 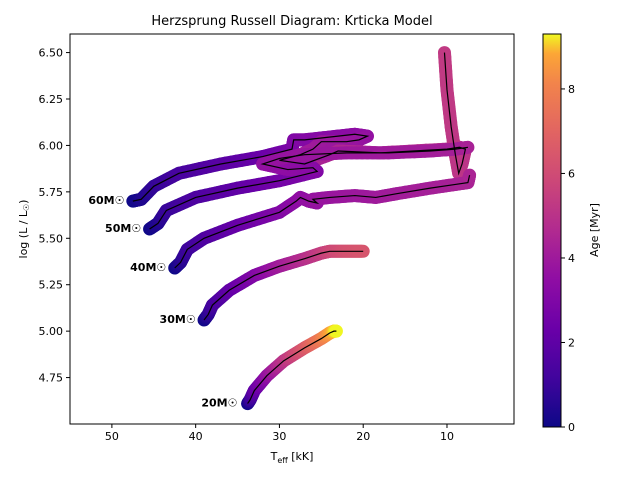 What do you see at coordinates (143, 267) in the screenshot?
I see `mass-label-value: 40M` at bounding box center [143, 267].